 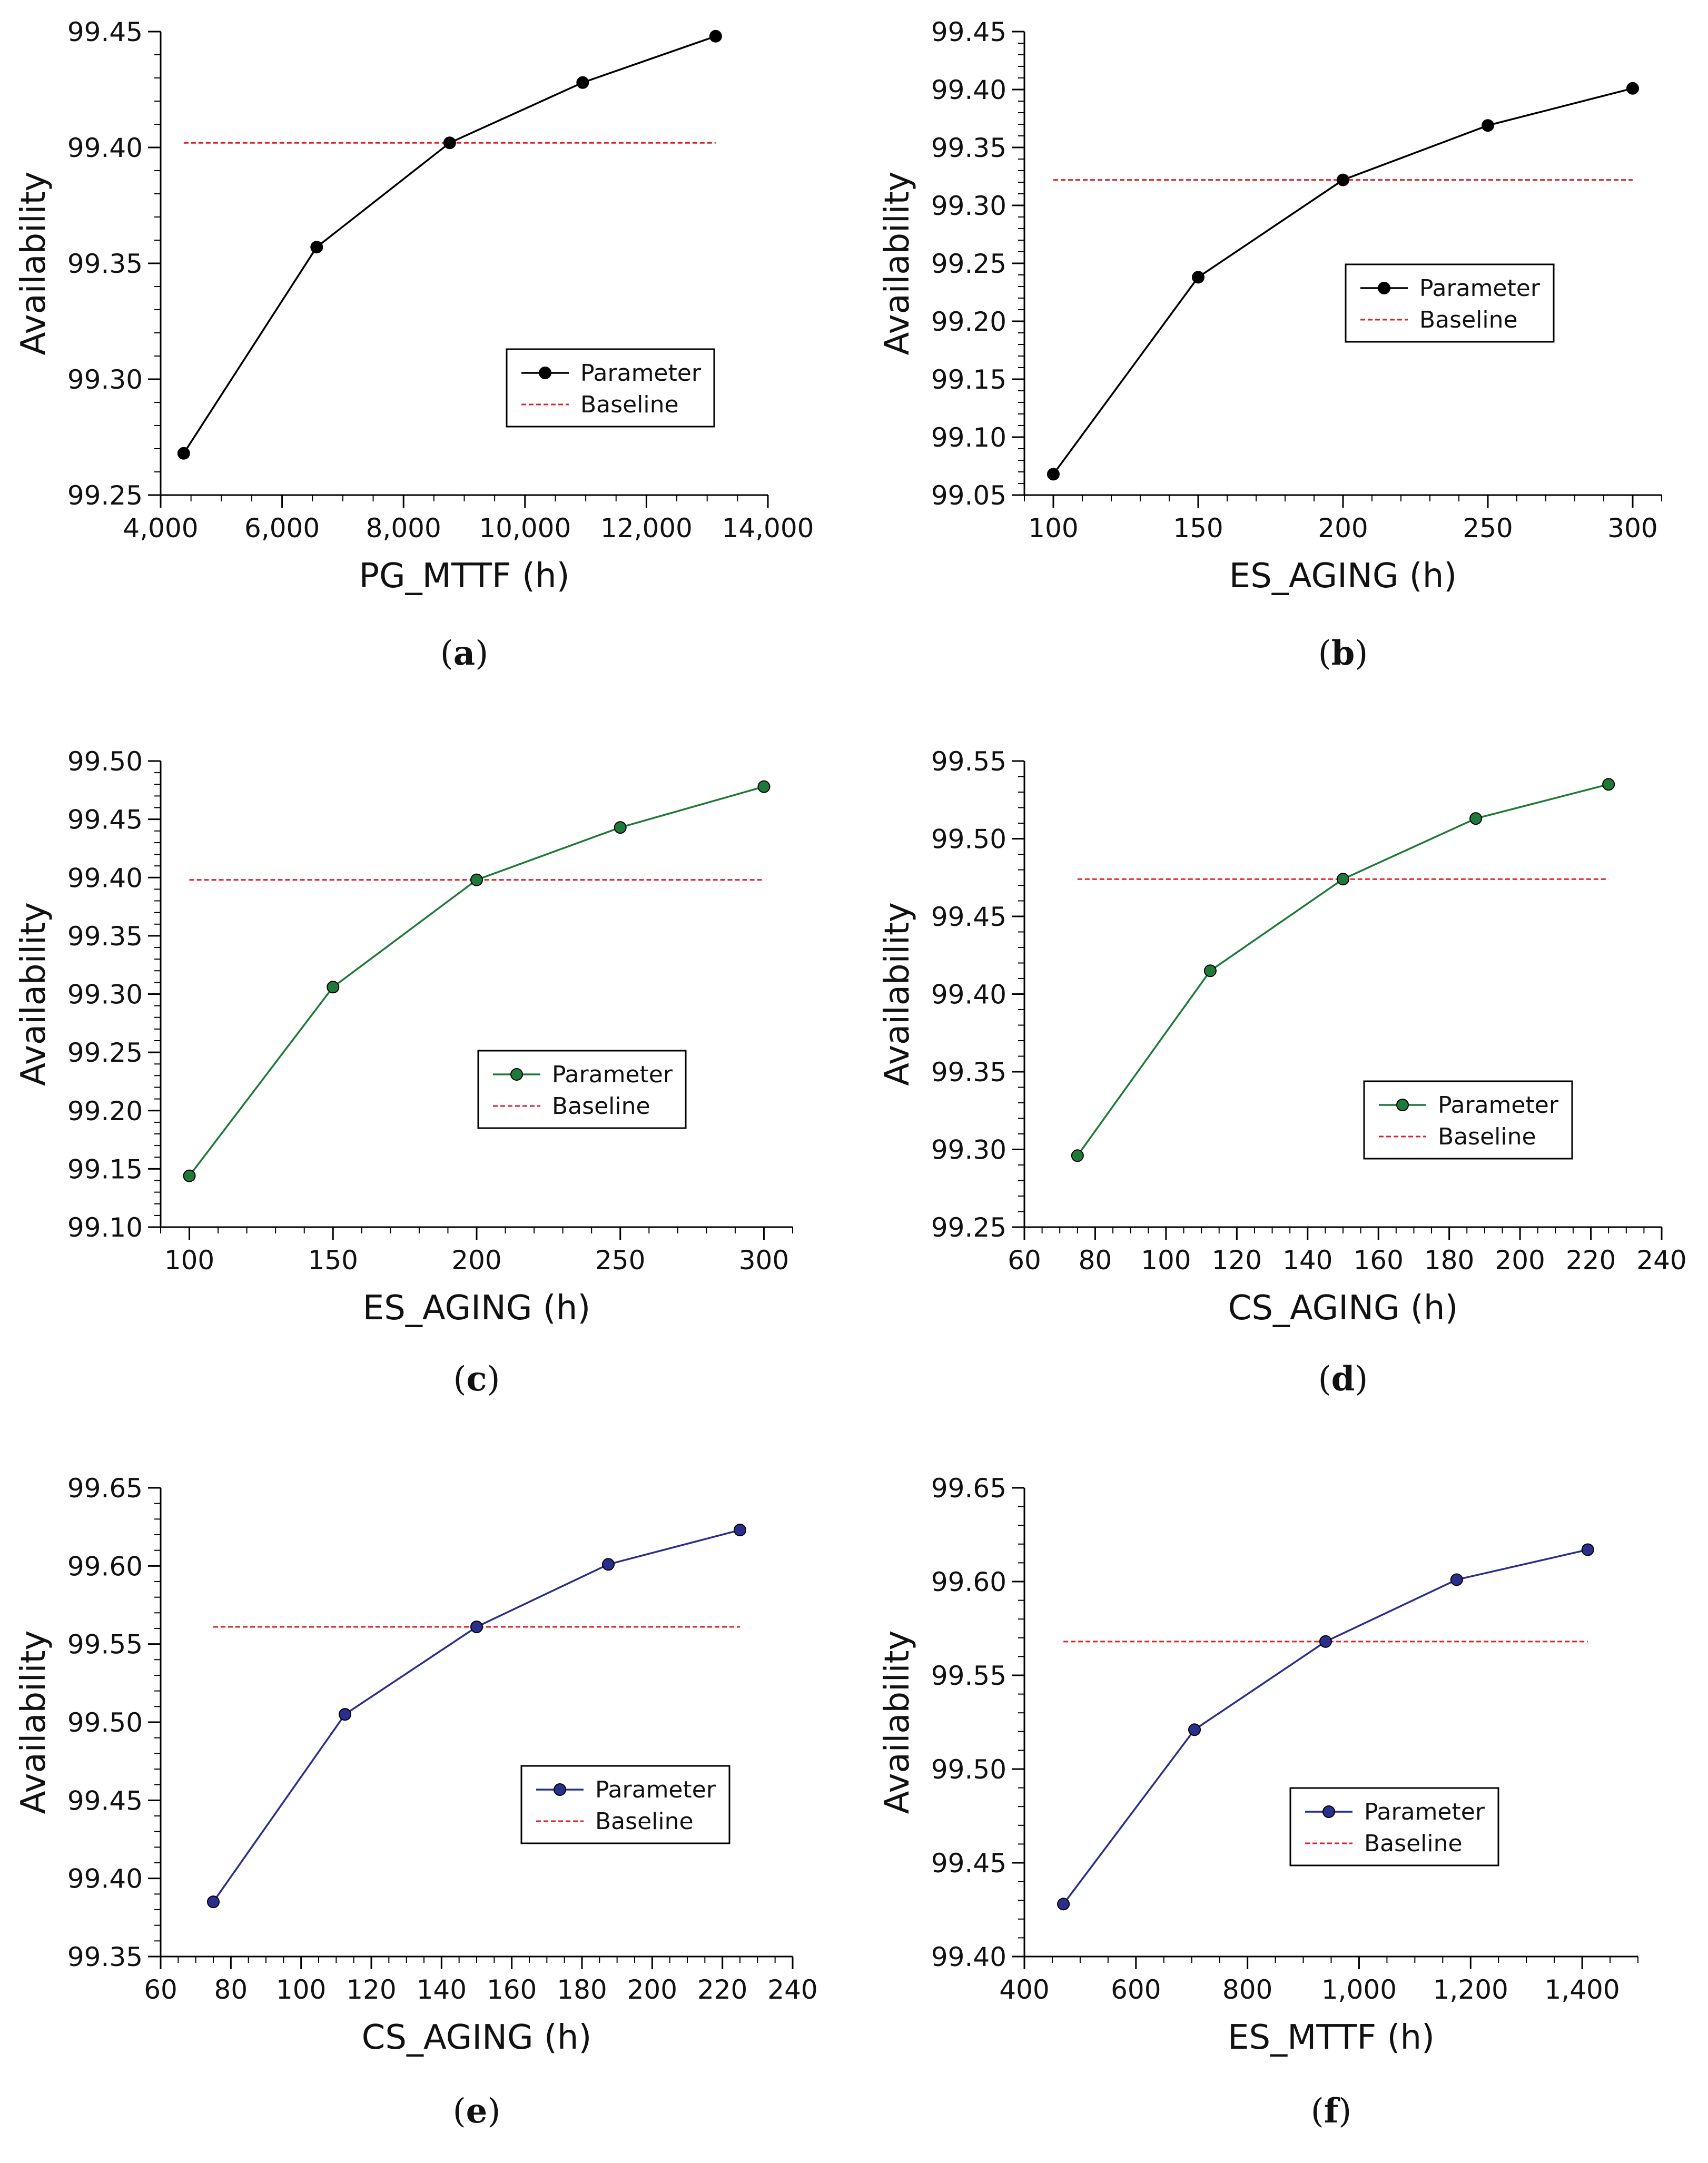 I want to click on x-tick-label: 160, so click(x=512, y=1989).